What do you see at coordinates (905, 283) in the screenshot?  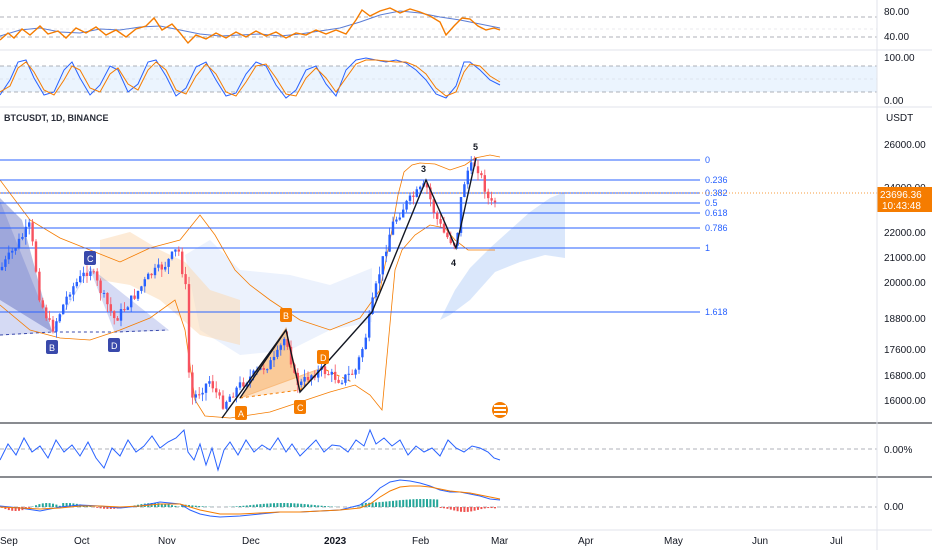 I see `price-tick-20000: 20000.00` at bounding box center [905, 283].